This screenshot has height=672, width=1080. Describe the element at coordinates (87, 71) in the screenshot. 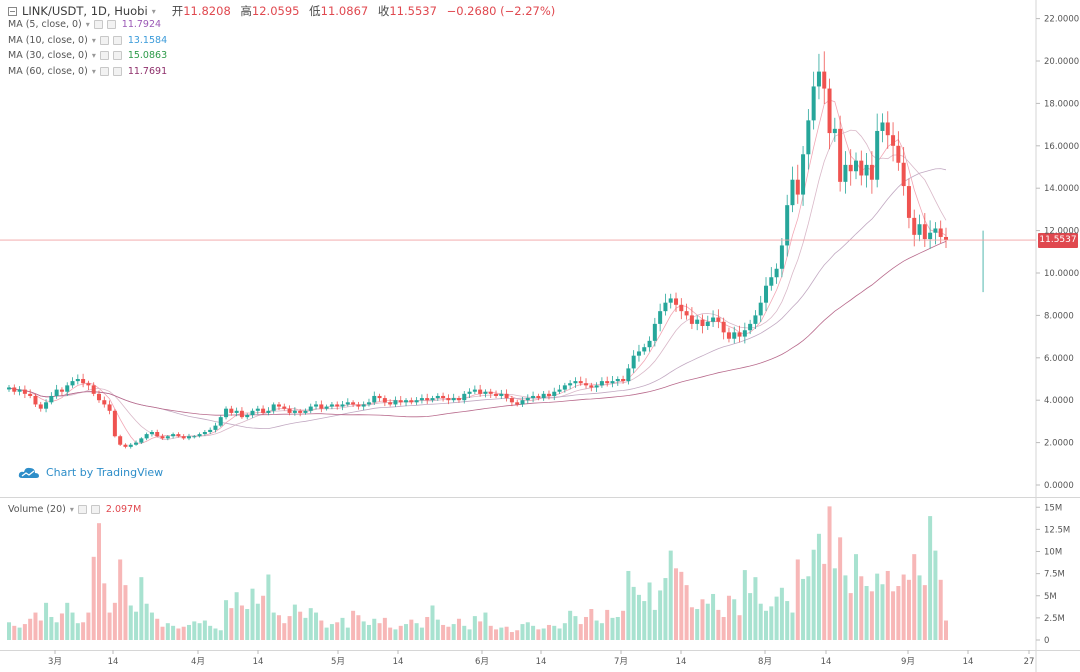

I see `indicator-legend: MA (60, close, 0) ▾ 11.7691` at that location.